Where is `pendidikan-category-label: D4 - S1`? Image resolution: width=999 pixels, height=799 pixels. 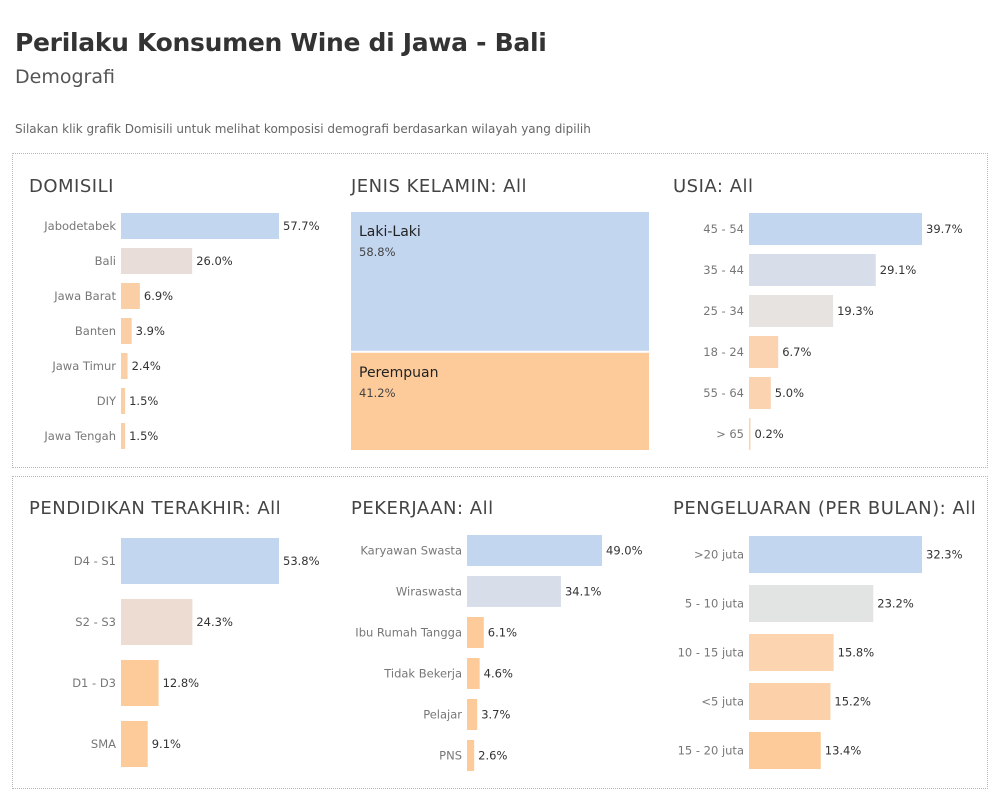 pendidikan-category-label: D4 - S1 is located at coordinates (95, 561).